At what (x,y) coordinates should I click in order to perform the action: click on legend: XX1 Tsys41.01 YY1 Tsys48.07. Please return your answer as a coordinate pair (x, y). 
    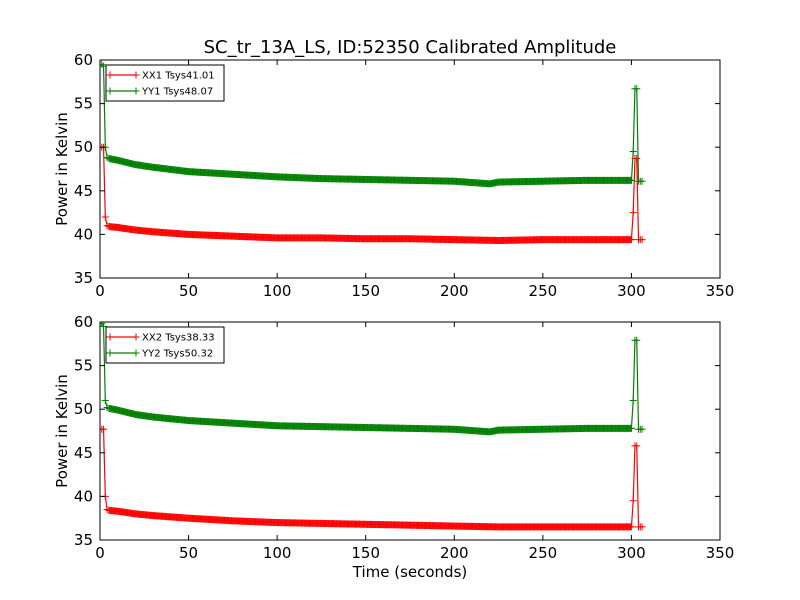
    Looking at the image, I should click on (165, 83).